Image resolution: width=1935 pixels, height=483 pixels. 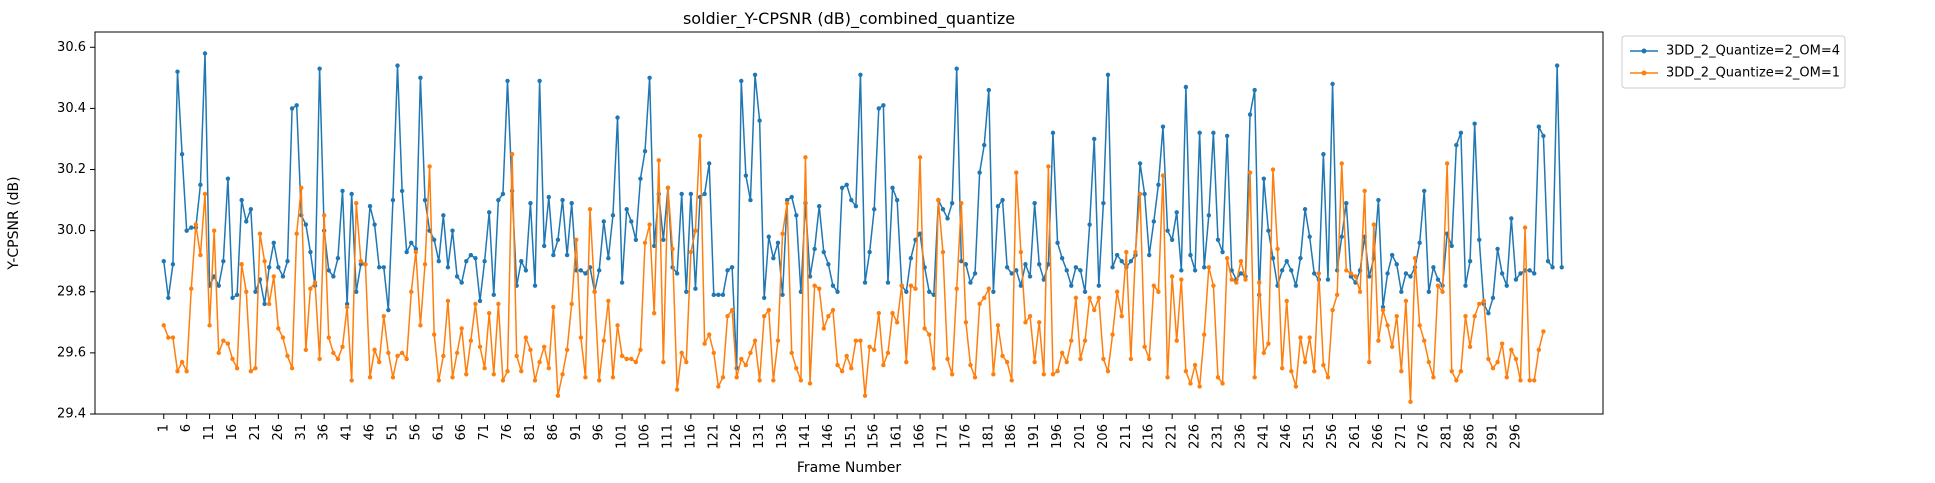 I want to click on x-tick-label: 191, so click(x=1034, y=436).